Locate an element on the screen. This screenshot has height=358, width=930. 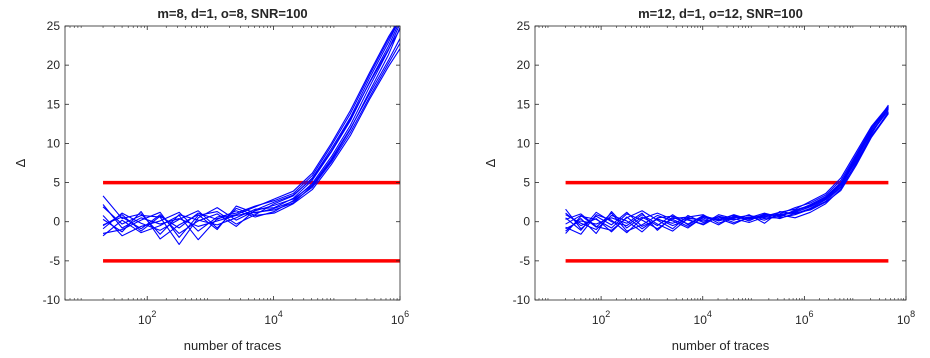
x-tick-label: 10⁸ is located at coordinates (906, 318).